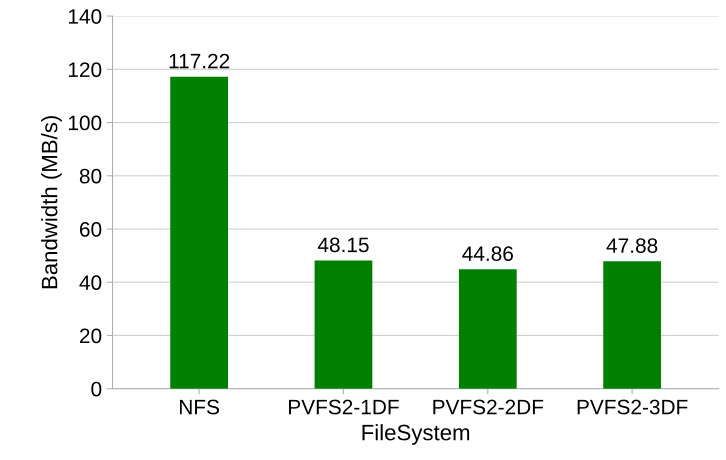  What do you see at coordinates (90, 282) in the screenshot?
I see `y-tick-label: 40` at bounding box center [90, 282].